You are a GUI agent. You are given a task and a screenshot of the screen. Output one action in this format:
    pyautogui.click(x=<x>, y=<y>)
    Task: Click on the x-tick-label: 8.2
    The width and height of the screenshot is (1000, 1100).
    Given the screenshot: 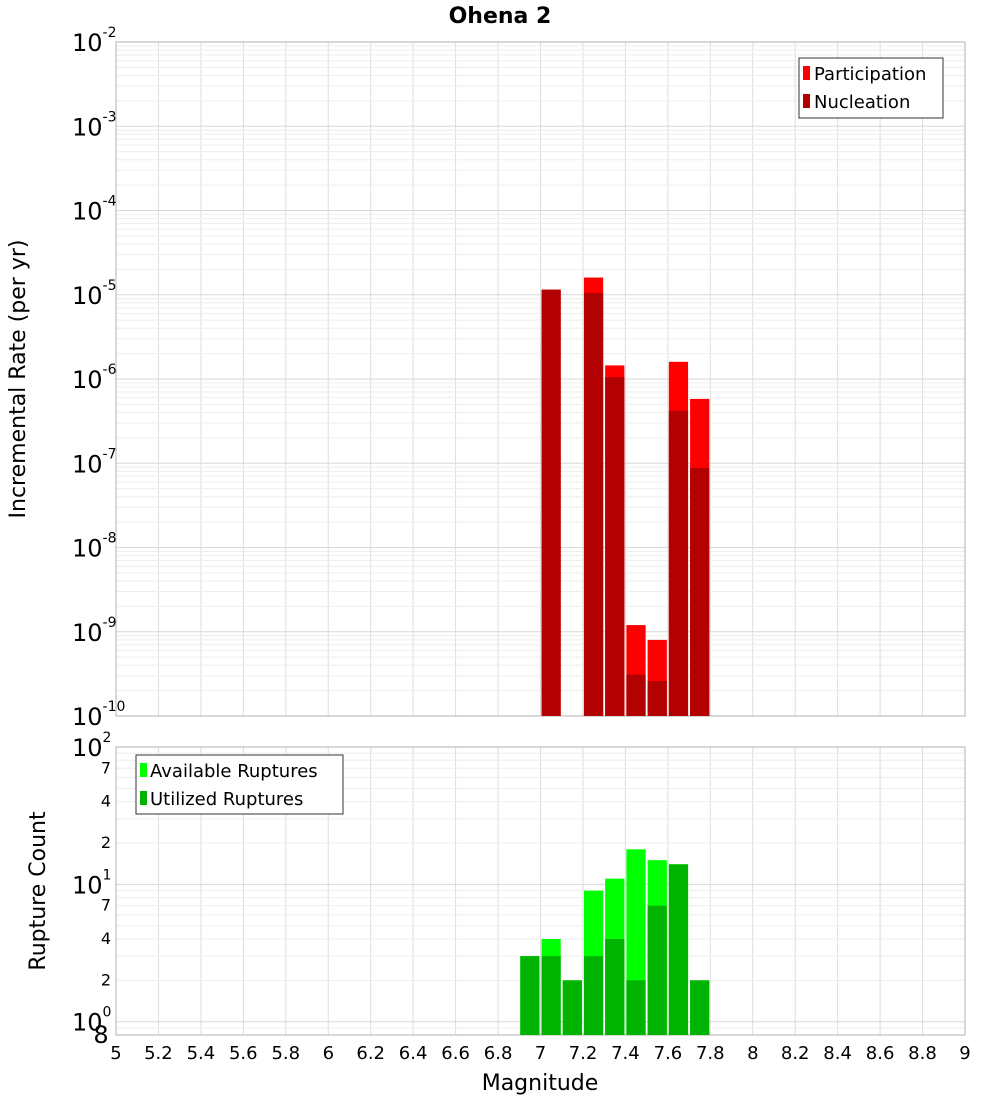 What is the action you would take?
    pyautogui.click(x=795, y=1053)
    